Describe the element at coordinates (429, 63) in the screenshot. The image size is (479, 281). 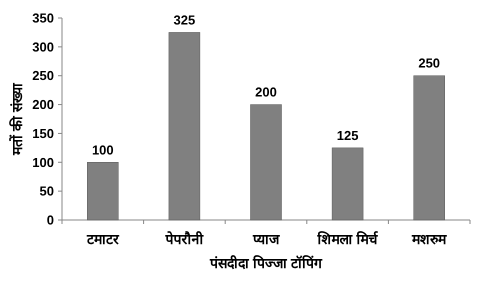
I see `data-label: 250` at that location.